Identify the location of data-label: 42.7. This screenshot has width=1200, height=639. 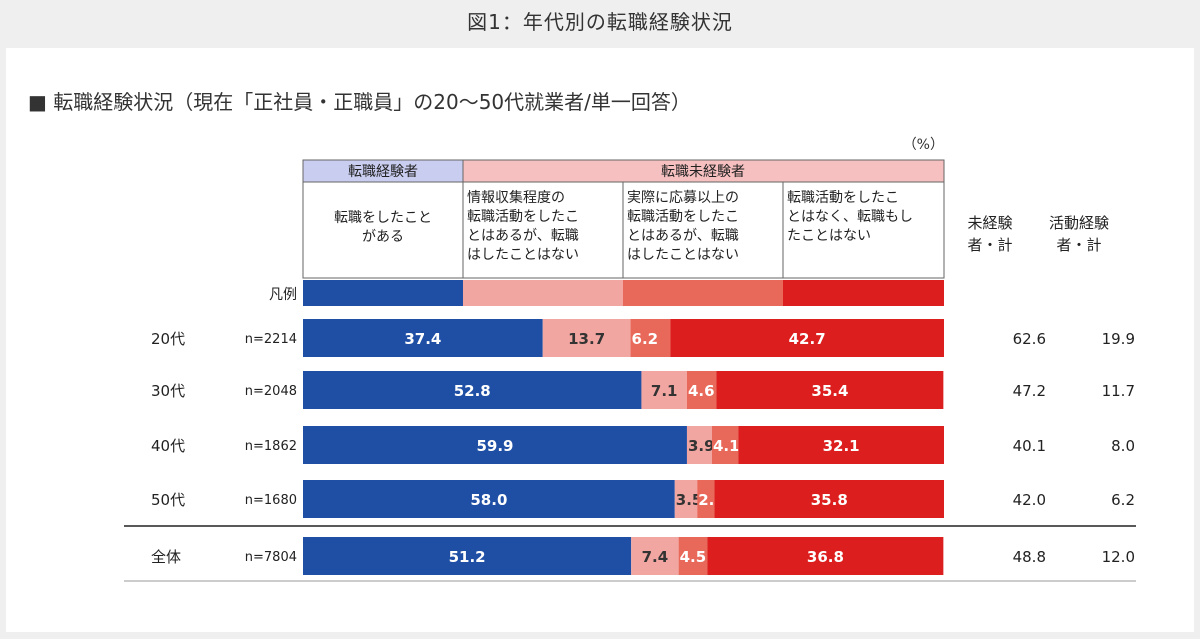
(807, 339).